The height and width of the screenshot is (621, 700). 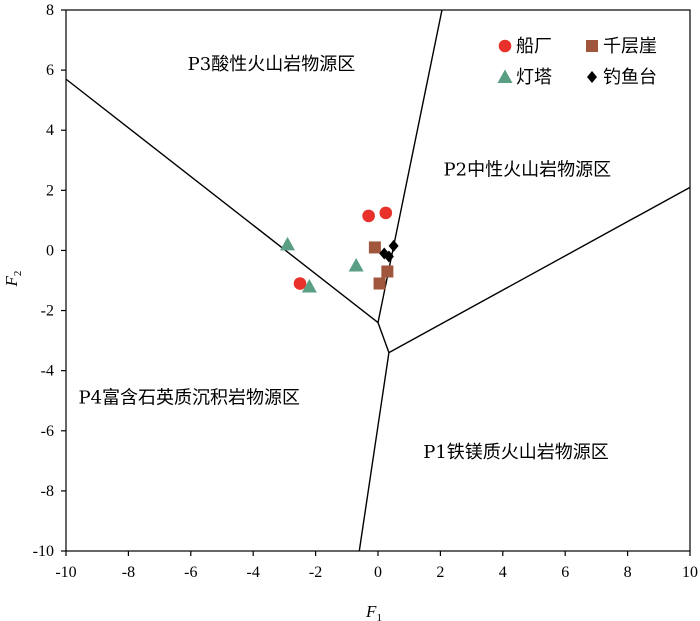 I want to click on y-tick-label: -10, so click(x=43, y=551).